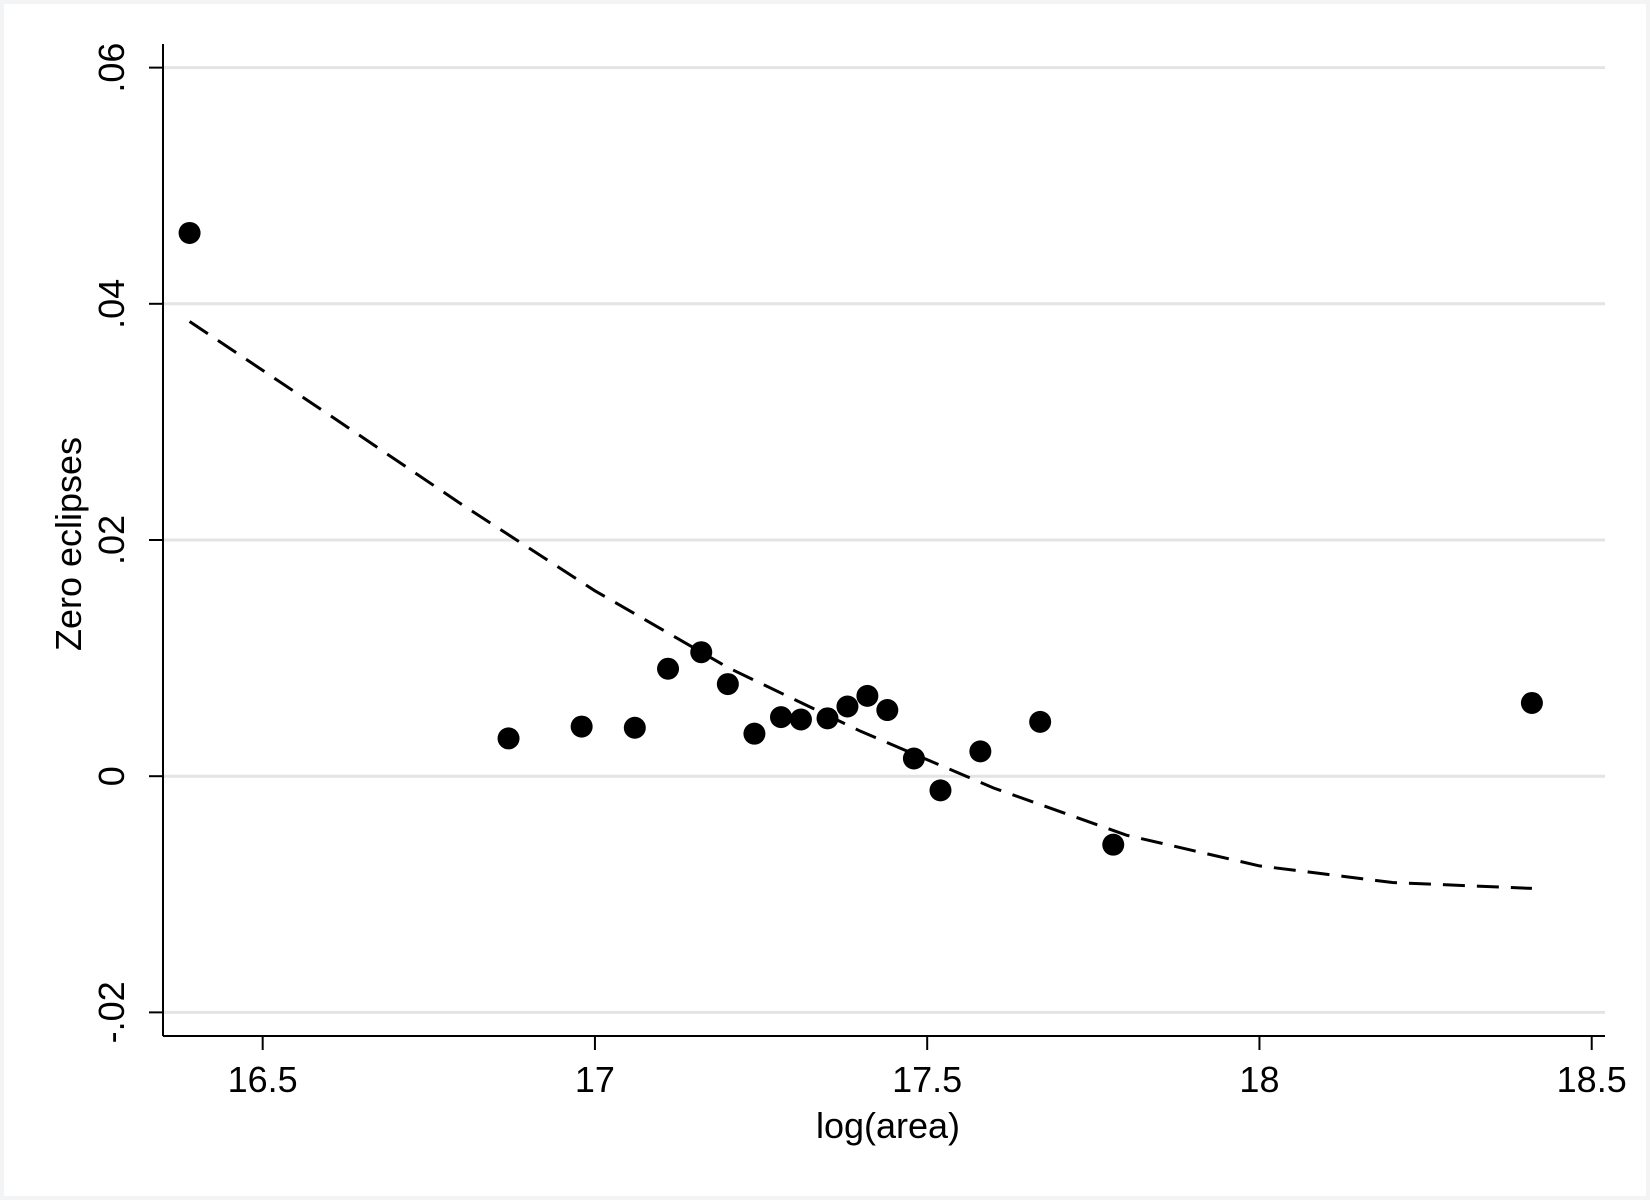 Image resolution: width=1650 pixels, height=1200 pixels. What do you see at coordinates (263, 1079) in the screenshot?
I see `x-tick-label-0: 16.5` at bounding box center [263, 1079].